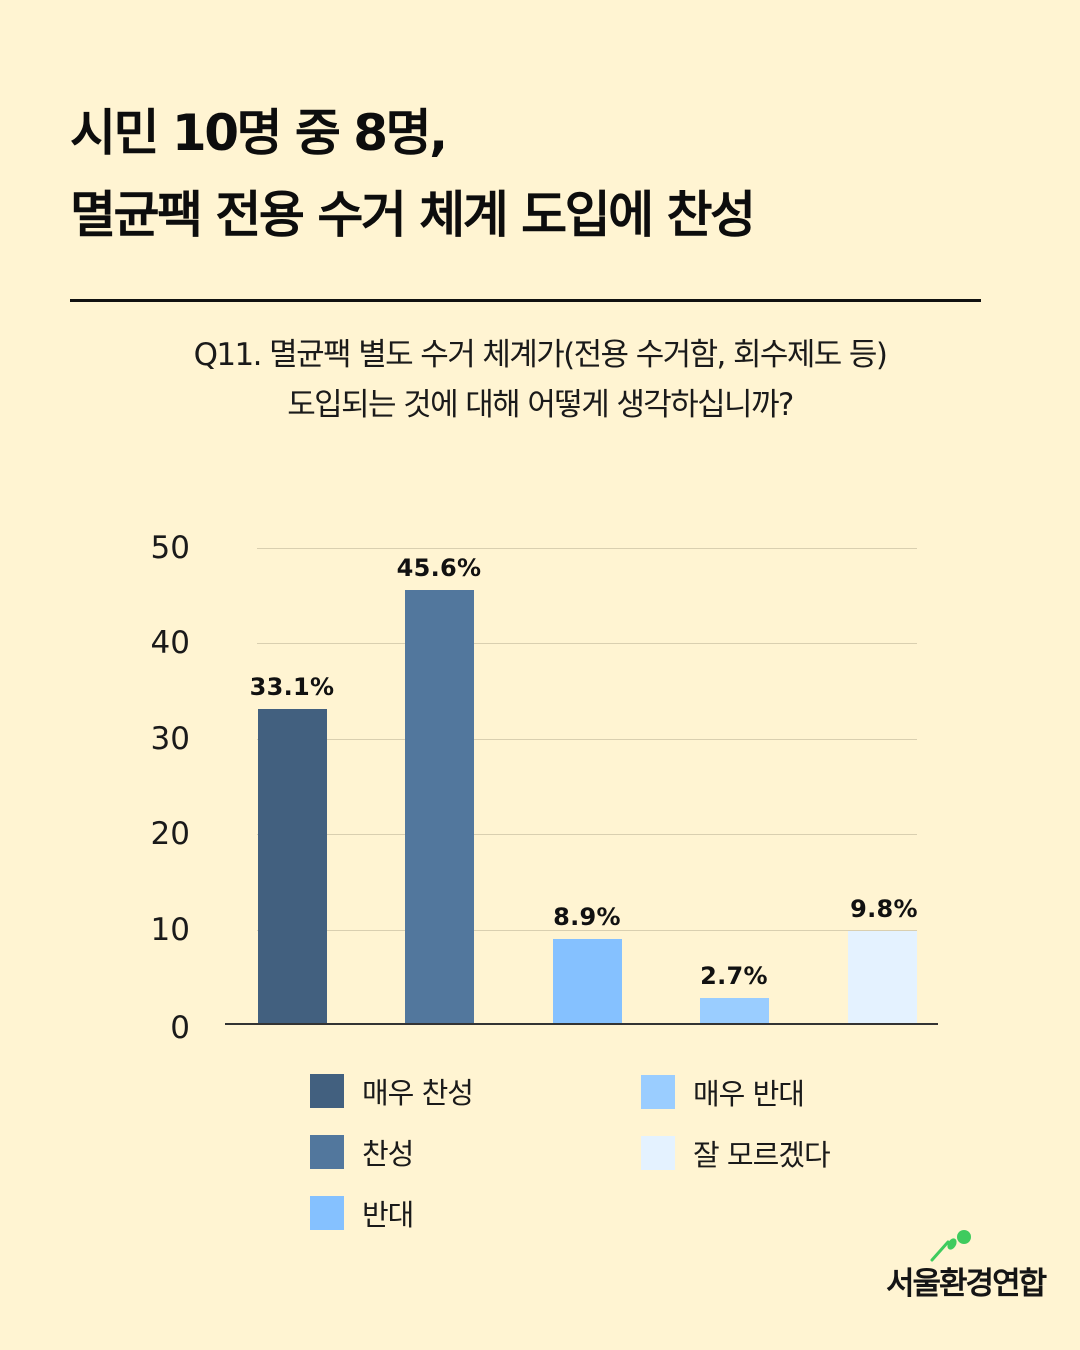  Describe the element at coordinates (439, 806) in the screenshot. I see `bar-agree` at that location.